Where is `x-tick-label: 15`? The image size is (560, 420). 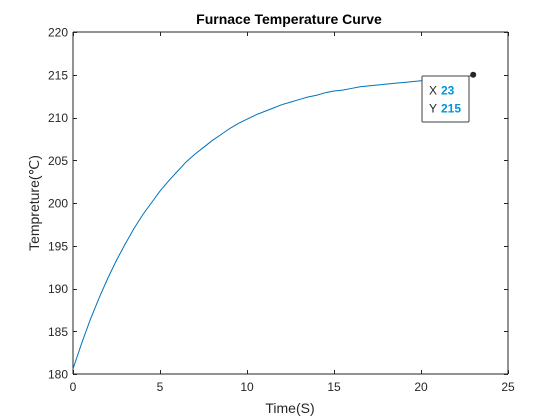
x-tick-label: 15 is located at coordinates (334, 387).